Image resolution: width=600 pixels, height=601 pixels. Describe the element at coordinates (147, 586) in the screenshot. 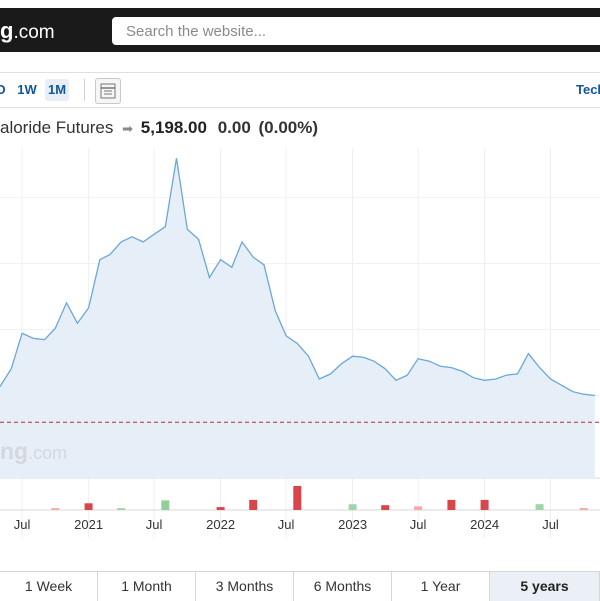

I see `range-button-1-month: 1 Month` at that location.